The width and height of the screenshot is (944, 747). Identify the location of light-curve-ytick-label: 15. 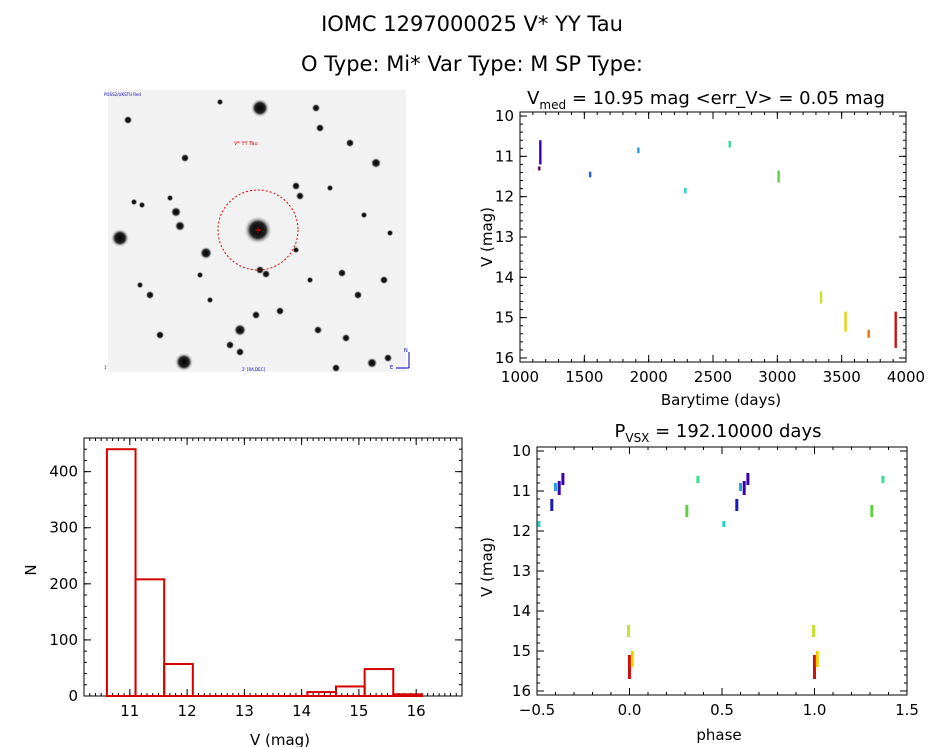
(504, 318).